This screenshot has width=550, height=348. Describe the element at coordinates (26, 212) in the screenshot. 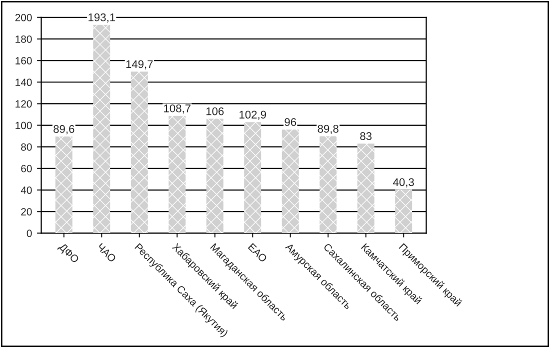

I see `y-tick-label: 20` at that location.